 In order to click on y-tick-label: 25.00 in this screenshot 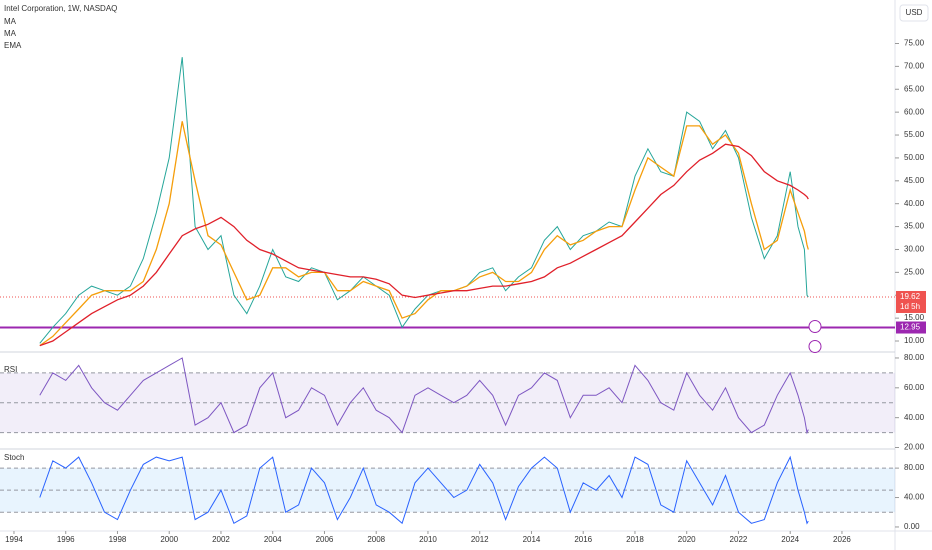, I will do `click(914, 271)`.